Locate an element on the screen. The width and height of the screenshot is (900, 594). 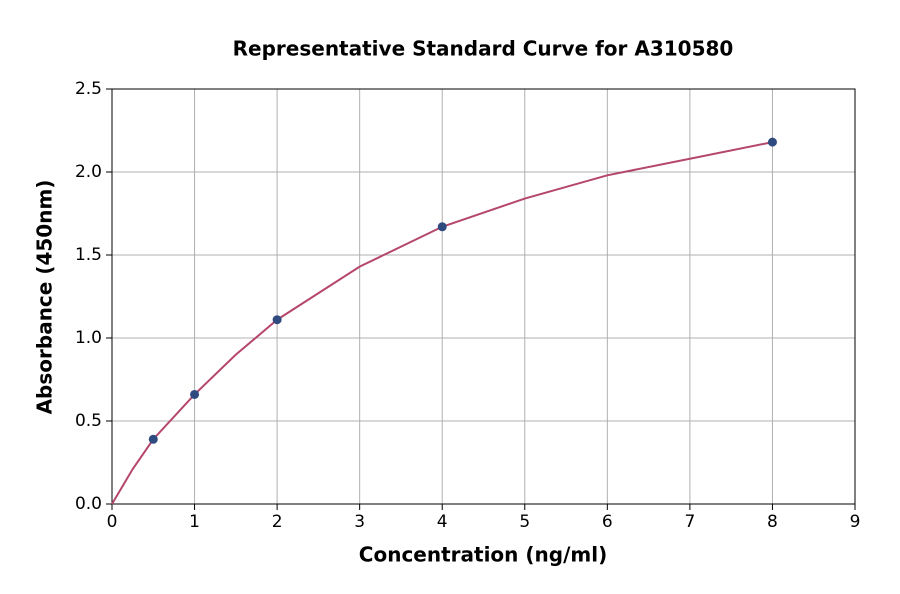
x-tick-label: 5 is located at coordinates (524, 522).